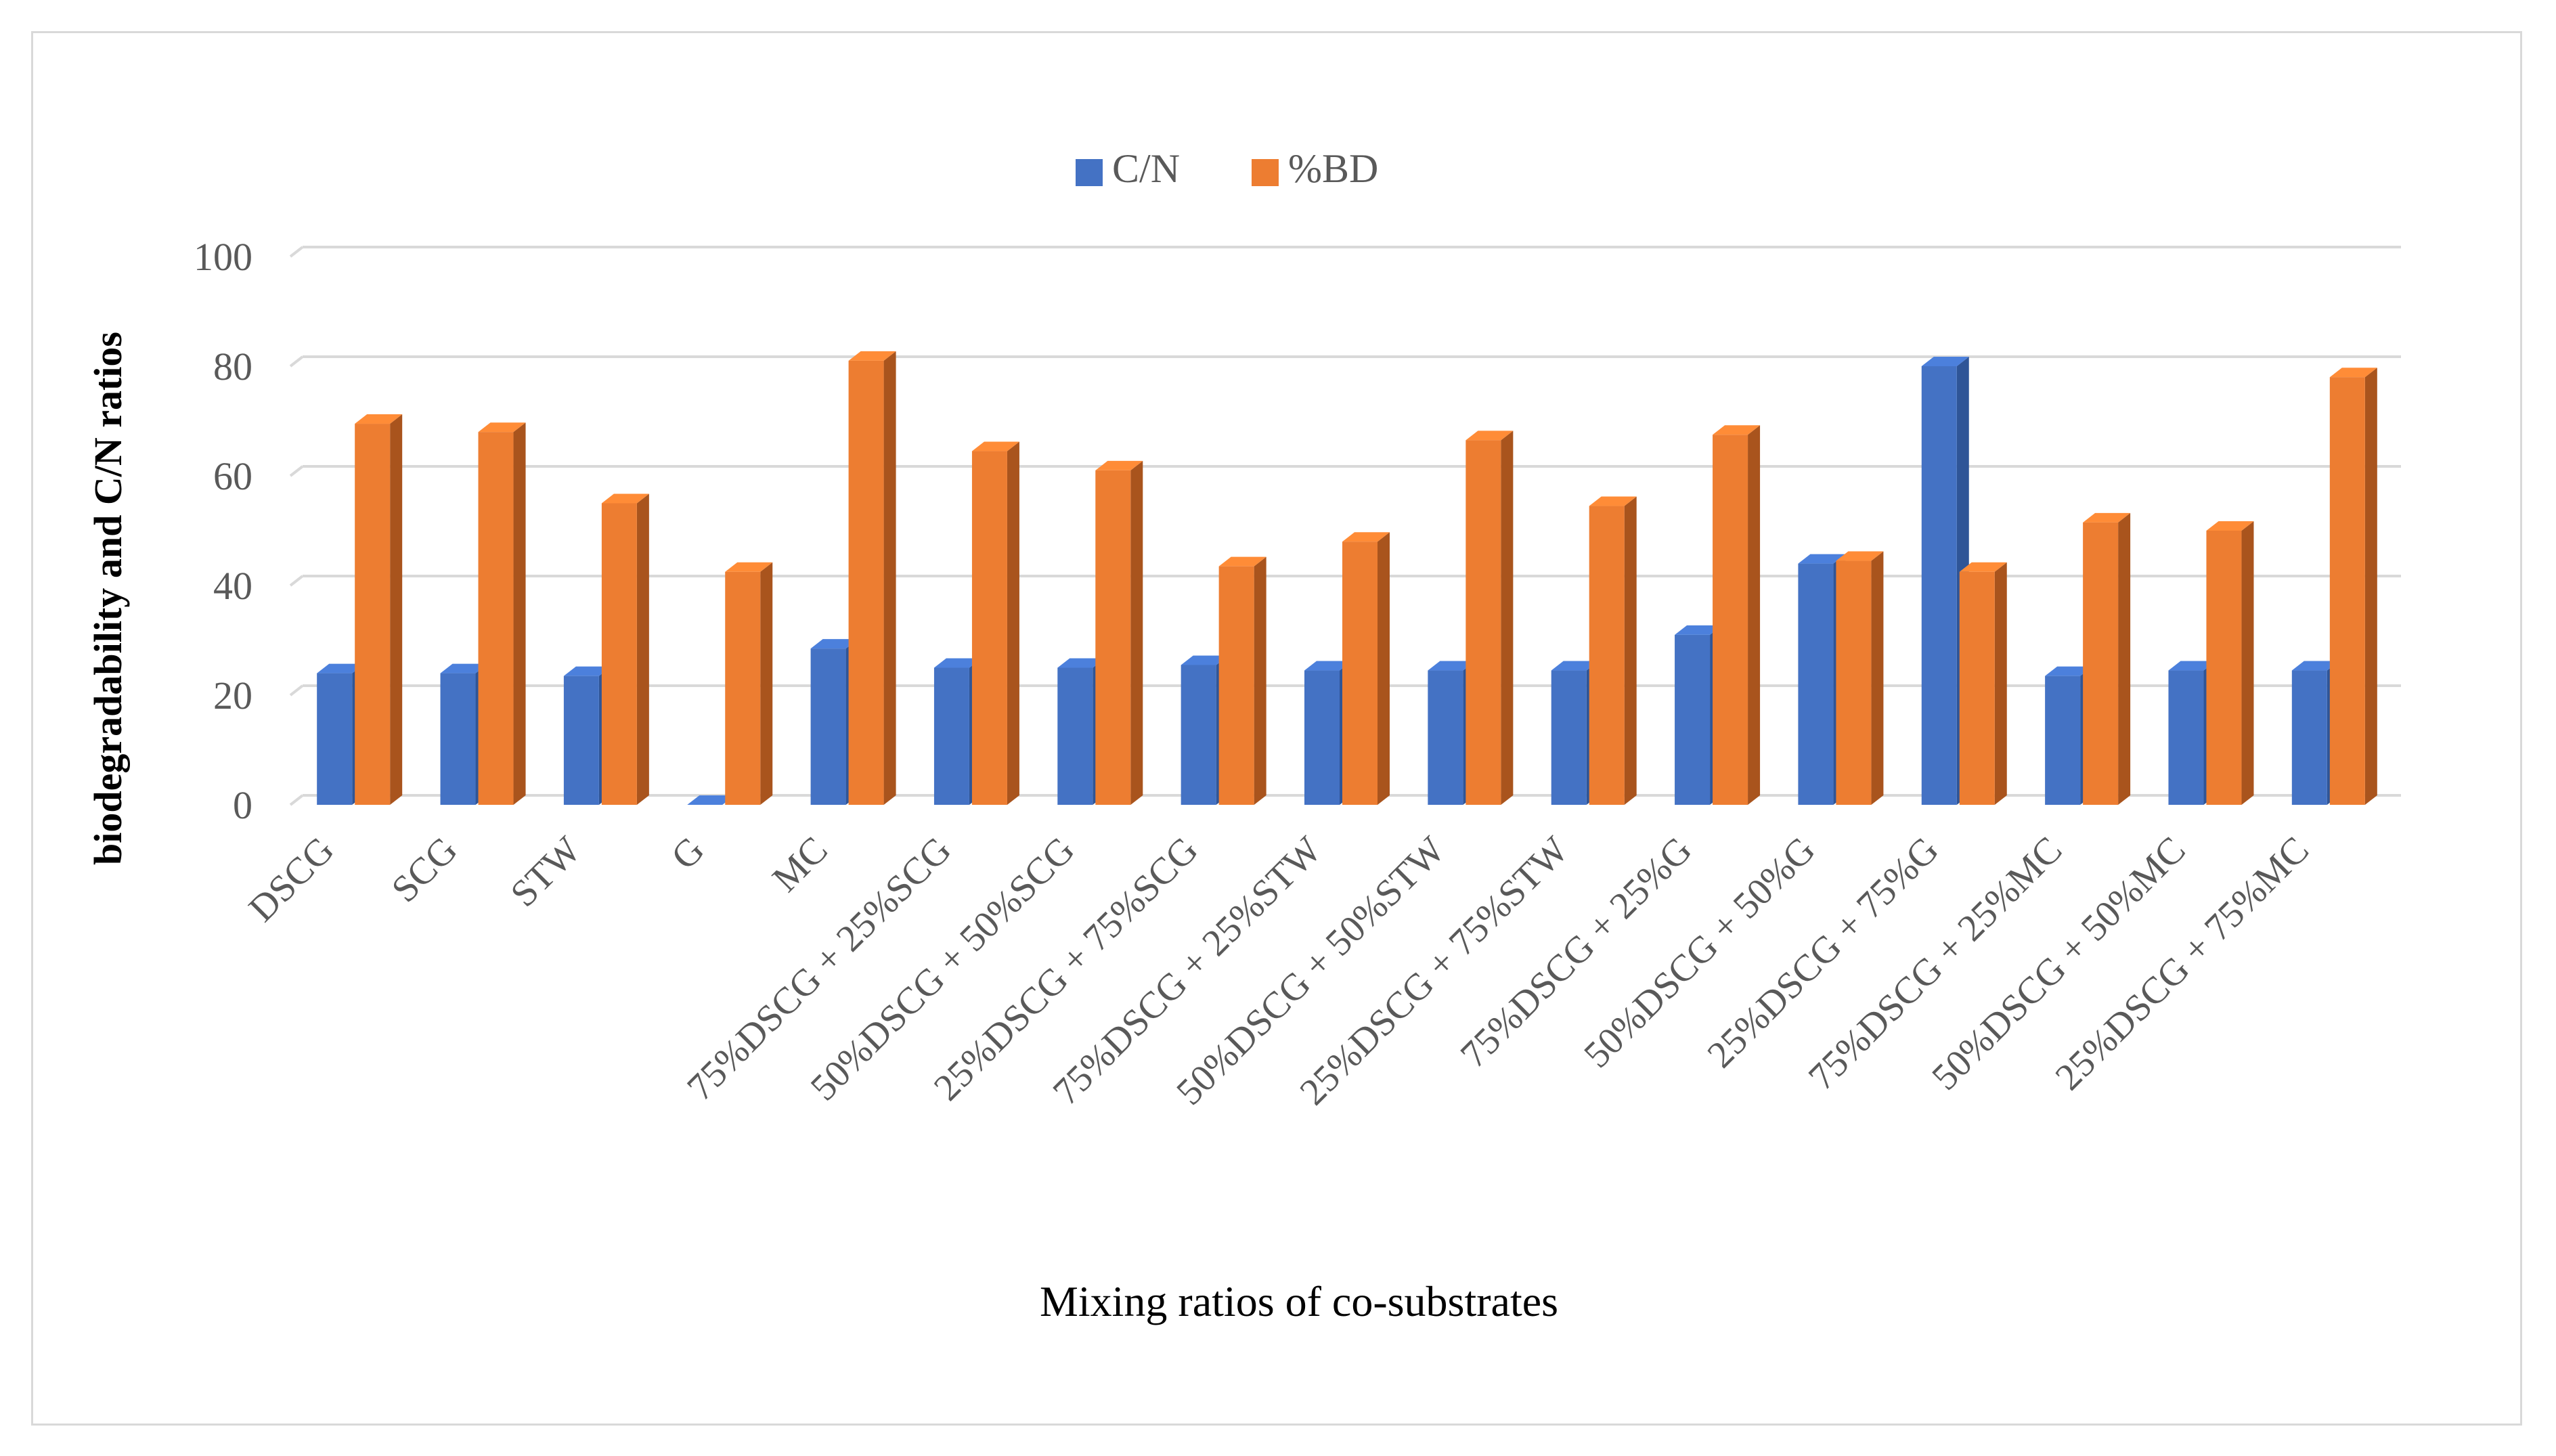 The image size is (2556, 1456). Describe the element at coordinates (1265, 172) in the screenshot. I see `legend-swatch-bd` at that location.